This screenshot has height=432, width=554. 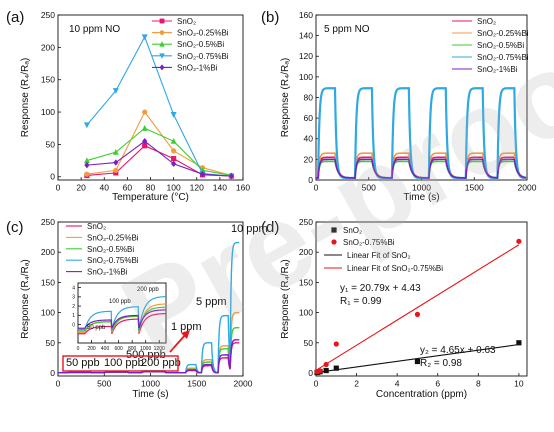 I want to click on y-tick-label: 50, so click(x=309, y=343).